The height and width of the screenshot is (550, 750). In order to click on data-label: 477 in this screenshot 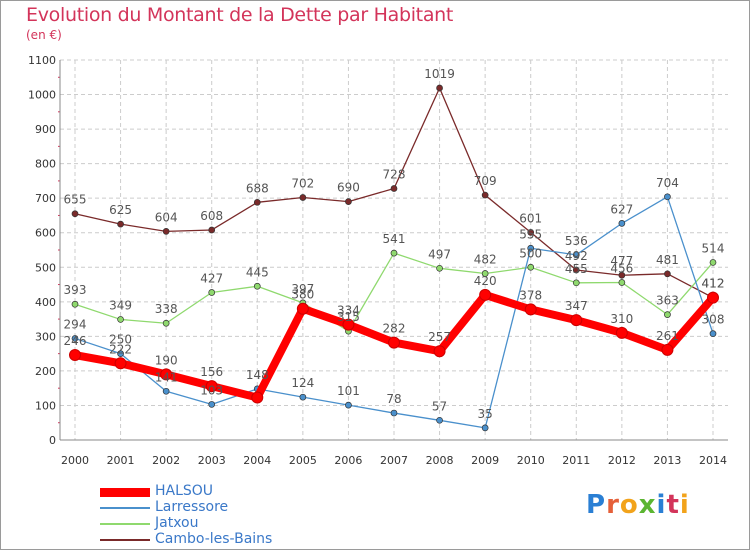, I will do `click(621, 261)`.